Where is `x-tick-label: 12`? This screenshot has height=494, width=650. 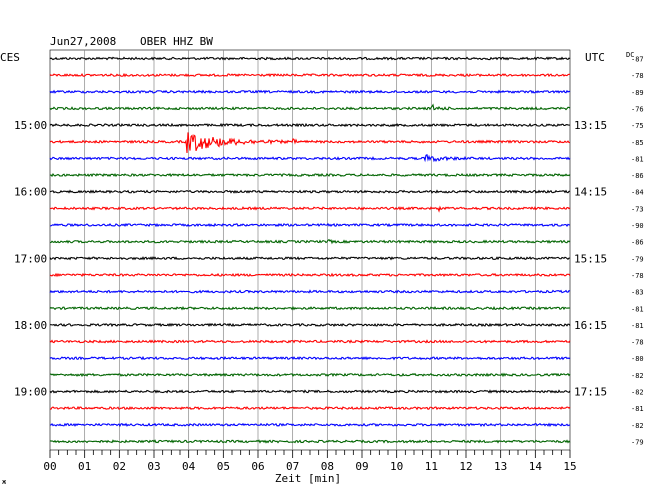
x-tick-label: 12 is located at coordinates (465, 466).